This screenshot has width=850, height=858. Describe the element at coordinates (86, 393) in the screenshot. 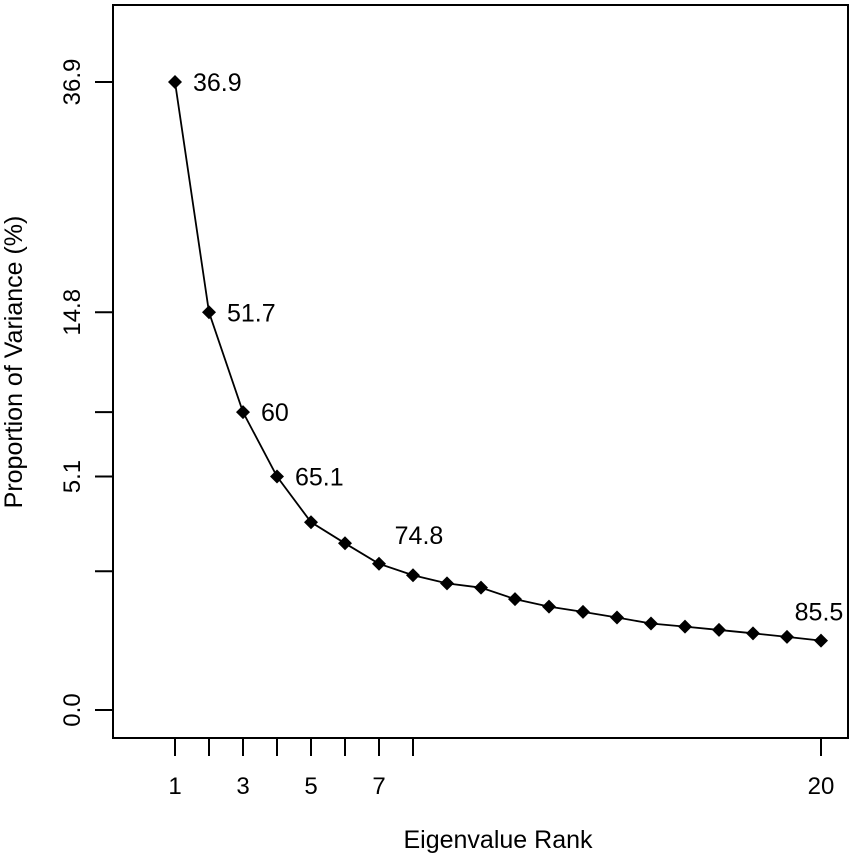

I see `y-axis: 0.0 5.1 14.8 36.9` at that location.